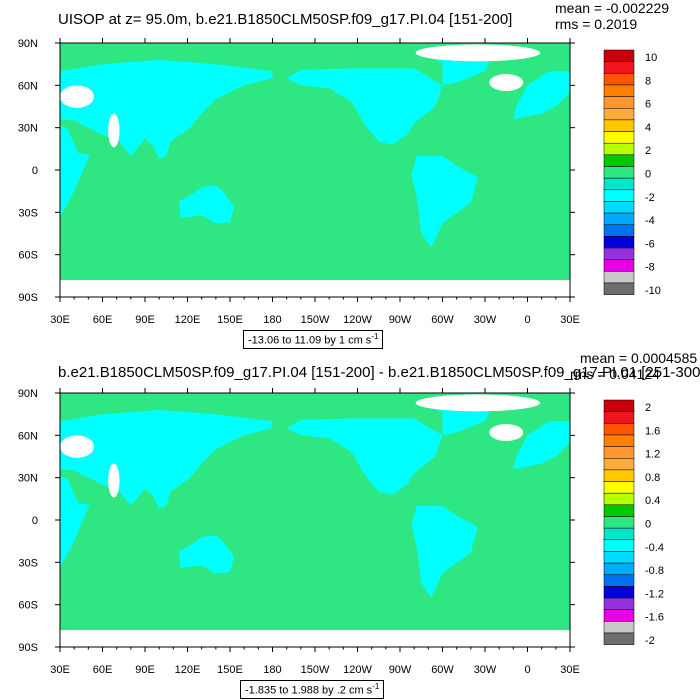 Image resolution: width=700 pixels, height=700 pixels. What do you see at coordinates (375, 336) in the screenshot?
I see `range-unit-exponent: -1` at bounding box center [375, 336].